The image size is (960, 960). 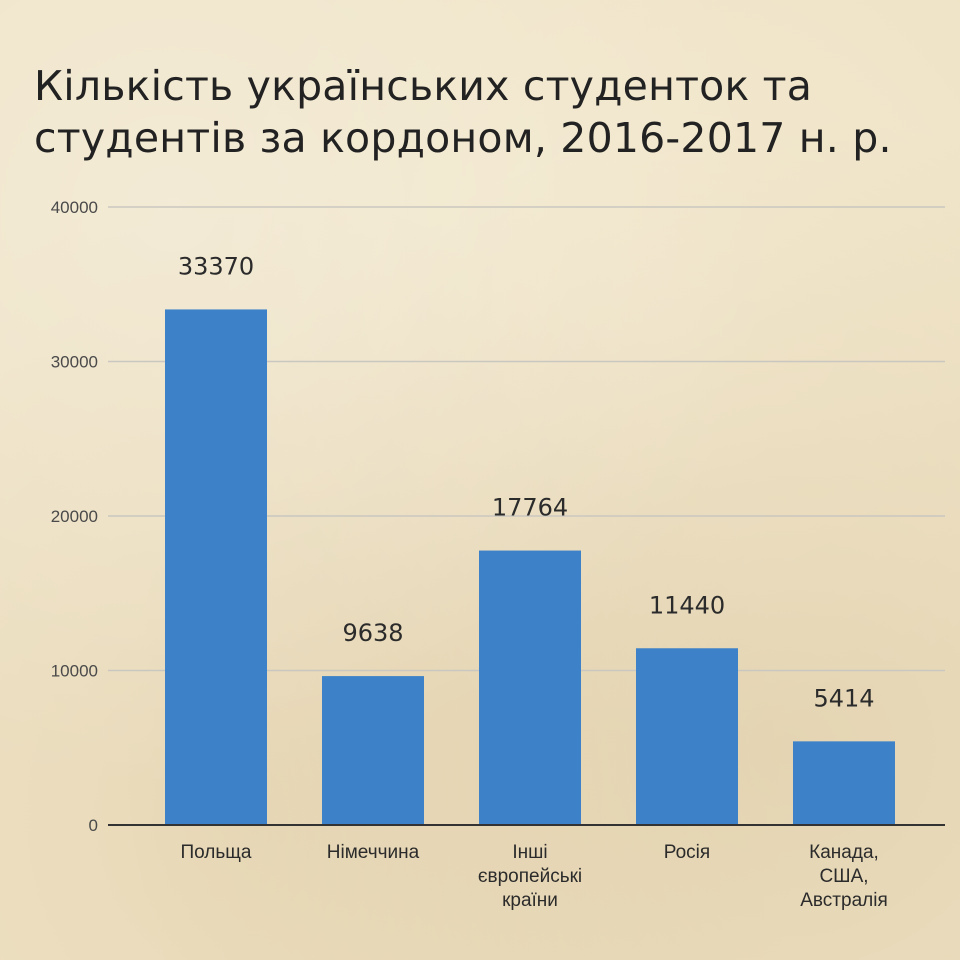 I want to click on data-label: 17764, so click(x=530, y=508).